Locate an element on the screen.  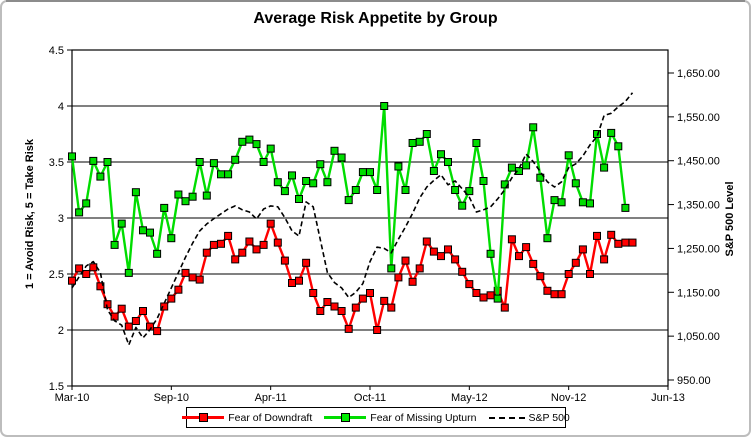
left-axis-tick-label: 3.5 is located at coordinates (56, 163).